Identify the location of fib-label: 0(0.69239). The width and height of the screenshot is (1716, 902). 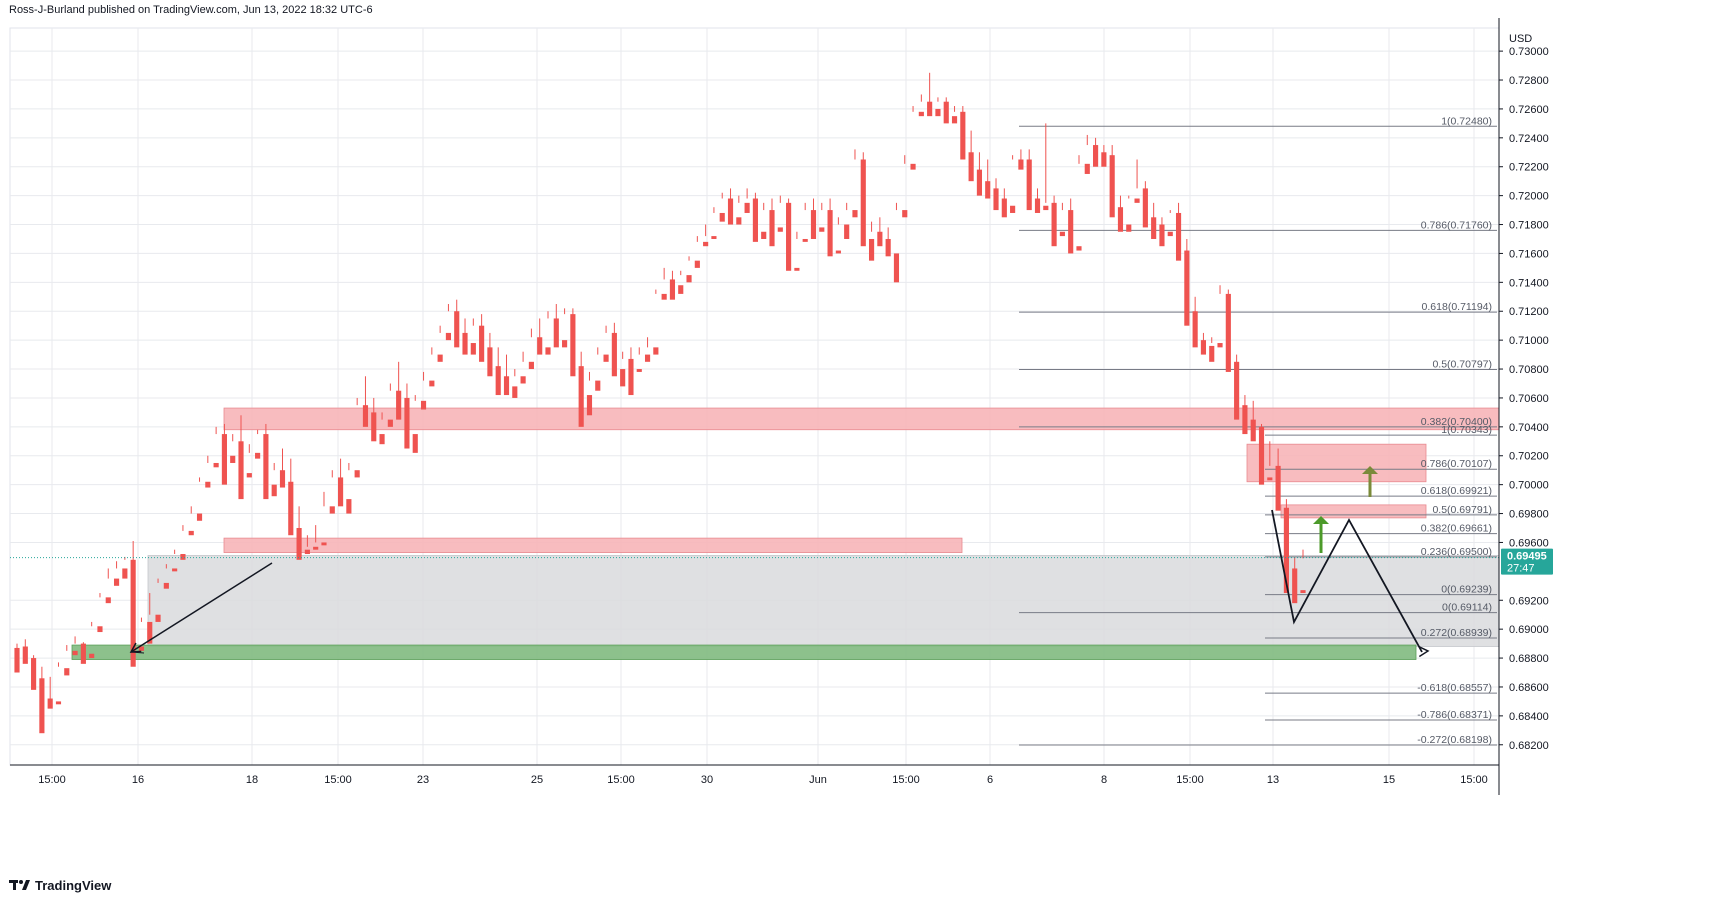
(1466, 590).